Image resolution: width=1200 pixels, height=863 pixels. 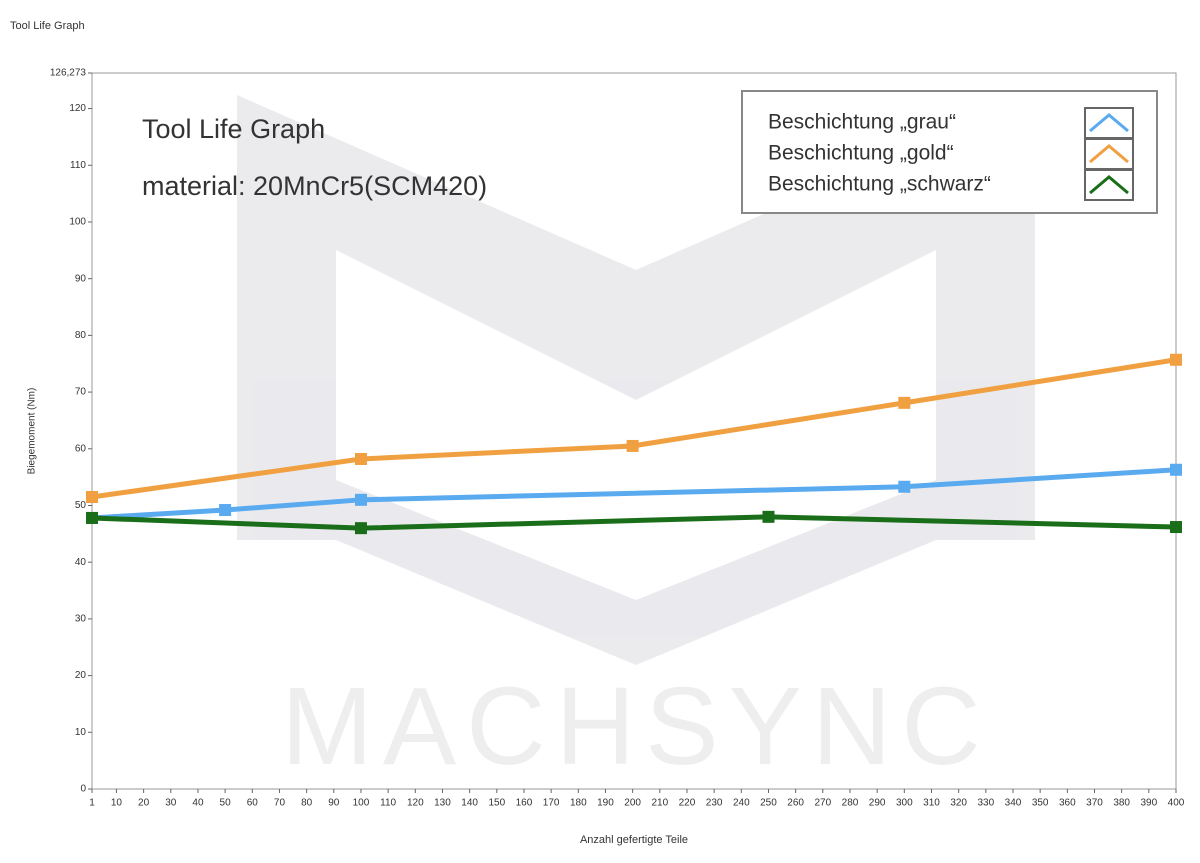 What do you see at coordinates (524, 803) in the screenshot?
I see `x-tick-label: 160` at bounding box center [524, 803].